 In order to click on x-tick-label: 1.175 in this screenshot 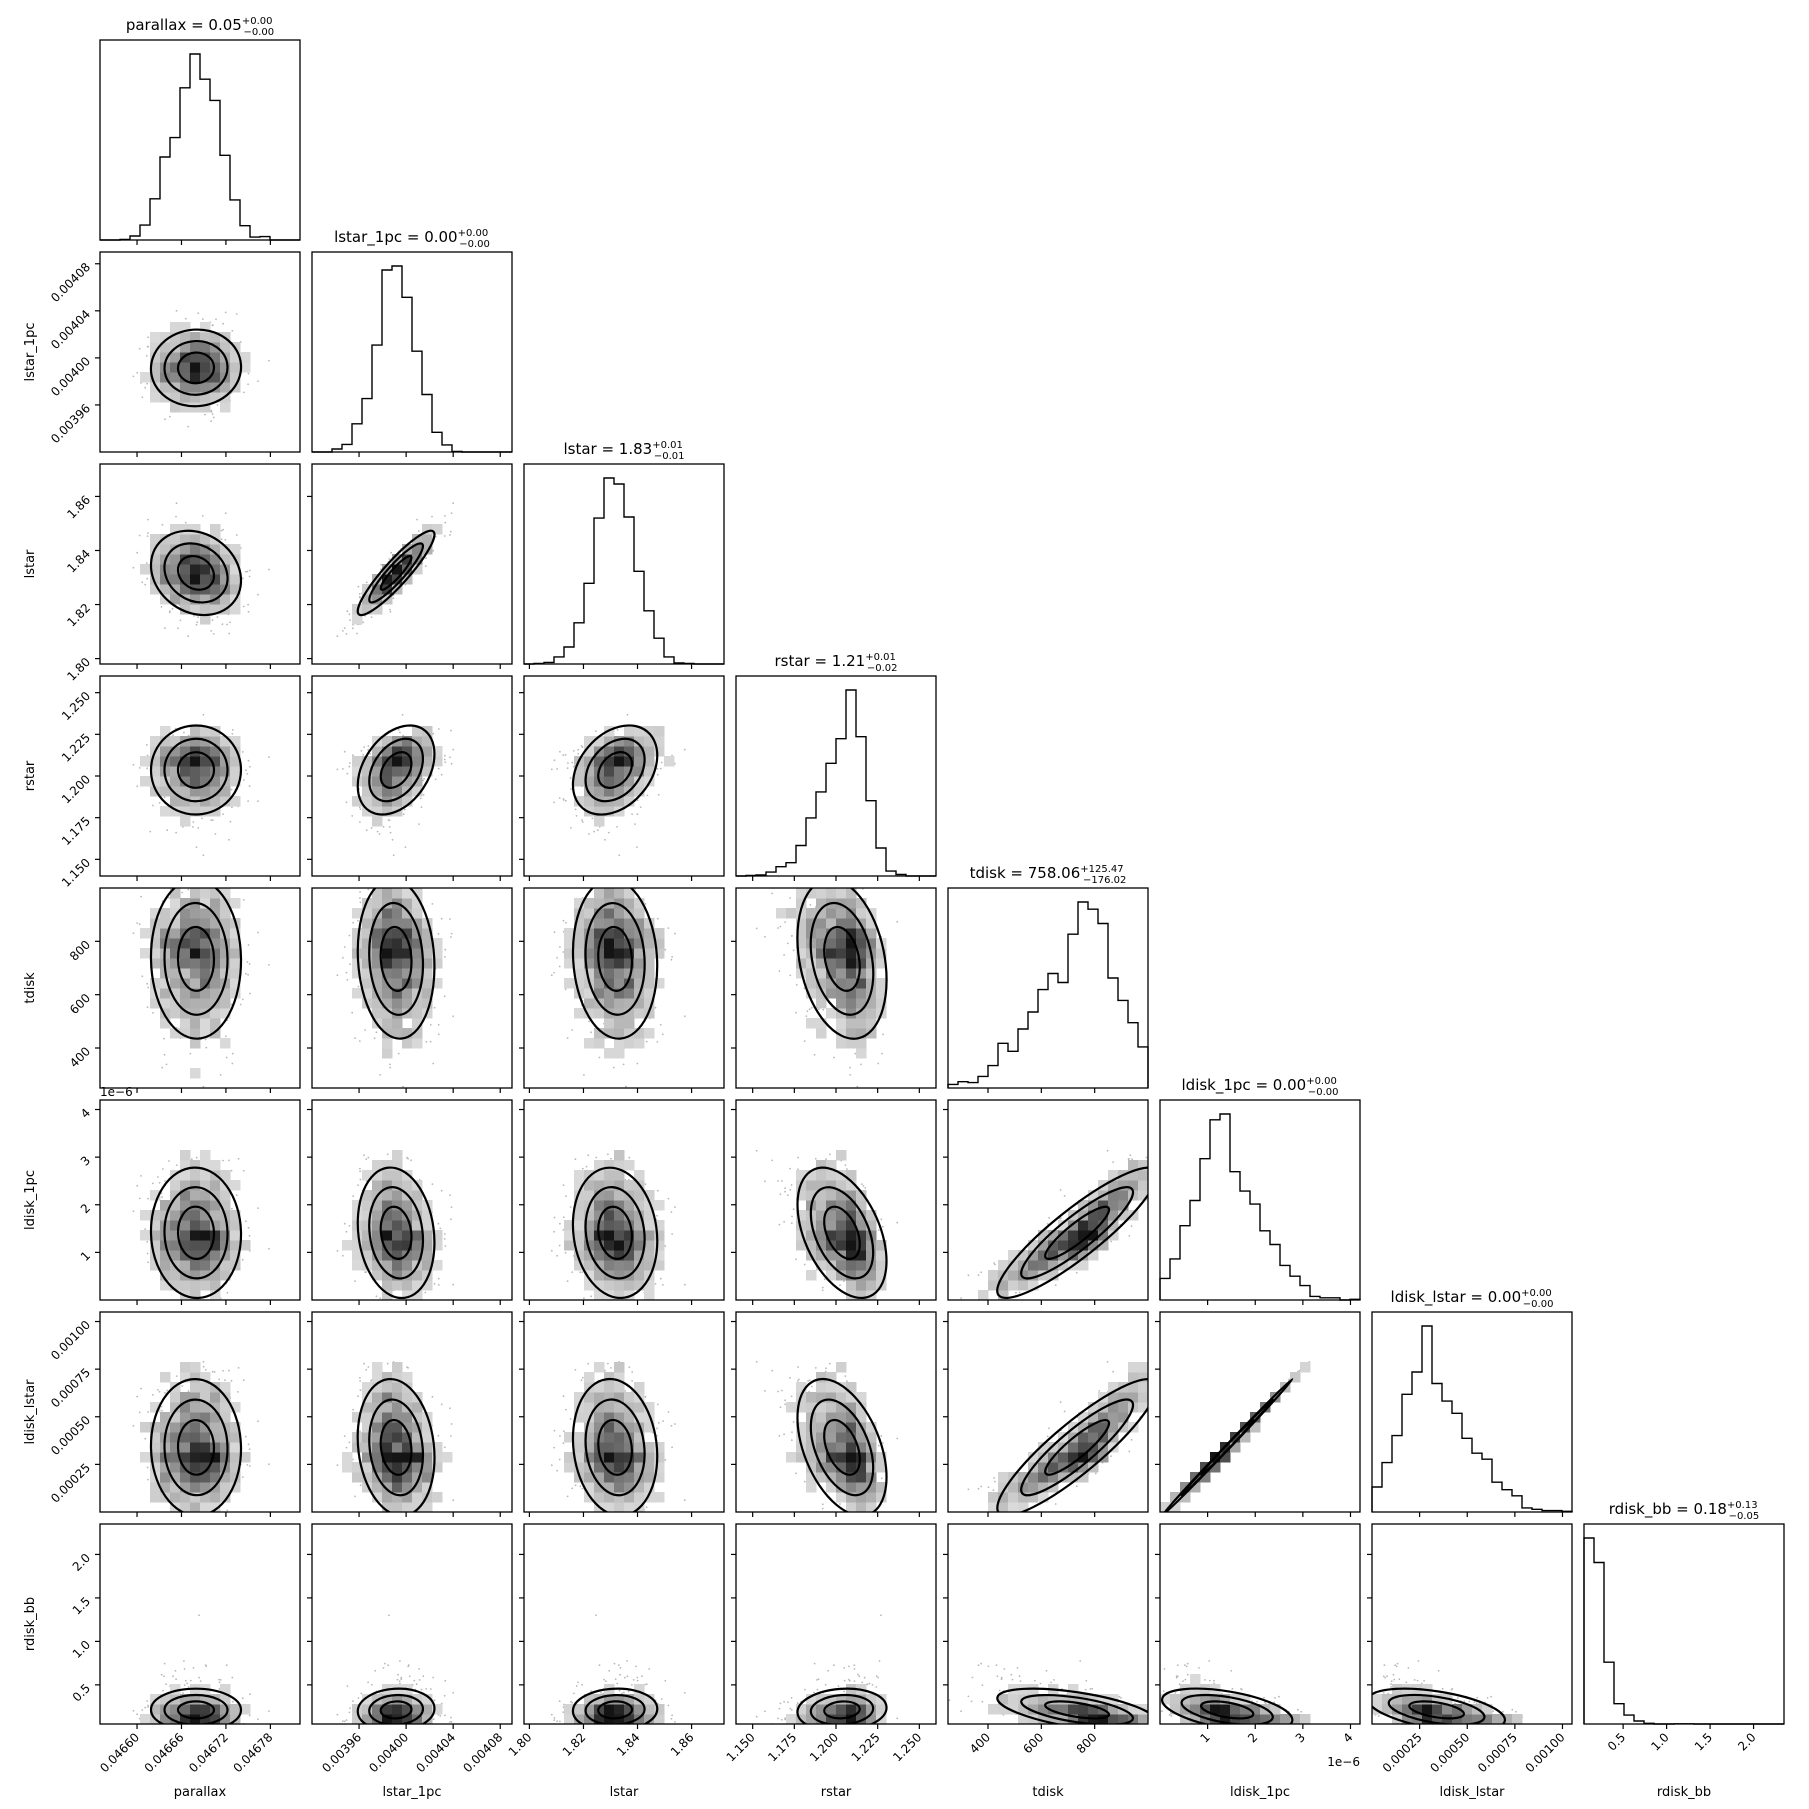, I will do `click(782, 1747)`.